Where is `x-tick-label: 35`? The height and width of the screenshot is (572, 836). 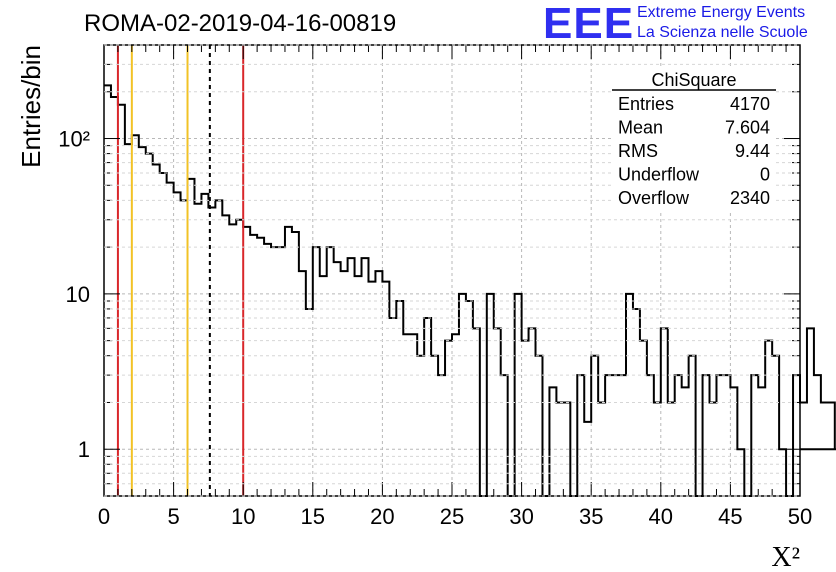 x-tick-label: 35 is located at coordinates (591, 516).